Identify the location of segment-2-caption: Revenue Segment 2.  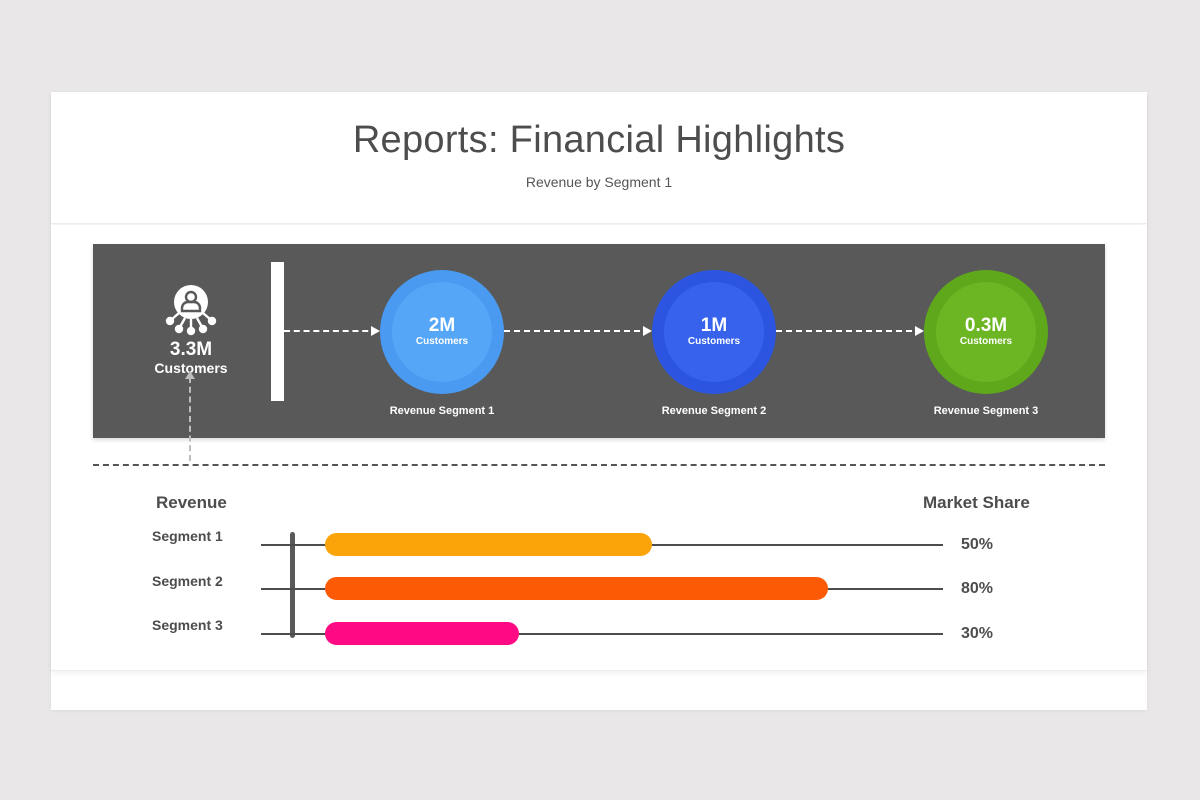
(714, 411).